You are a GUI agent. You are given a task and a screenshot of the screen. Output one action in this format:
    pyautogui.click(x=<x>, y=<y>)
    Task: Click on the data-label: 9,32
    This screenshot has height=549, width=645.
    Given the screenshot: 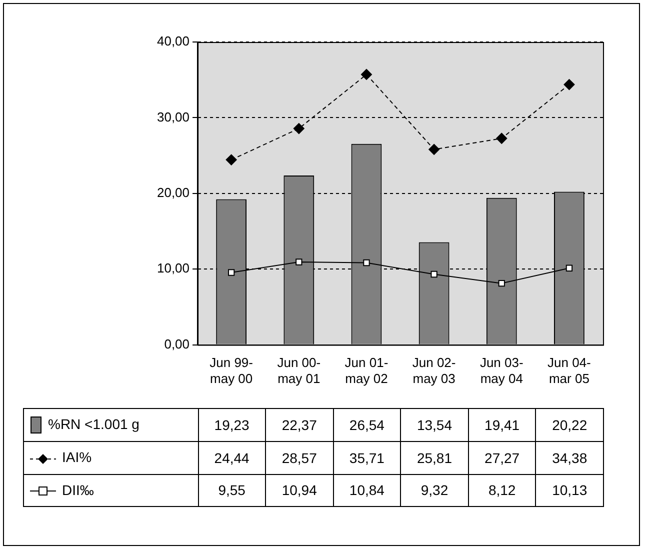 What is the action you would take?
    pyautogui.click(x=434, y=490)
    